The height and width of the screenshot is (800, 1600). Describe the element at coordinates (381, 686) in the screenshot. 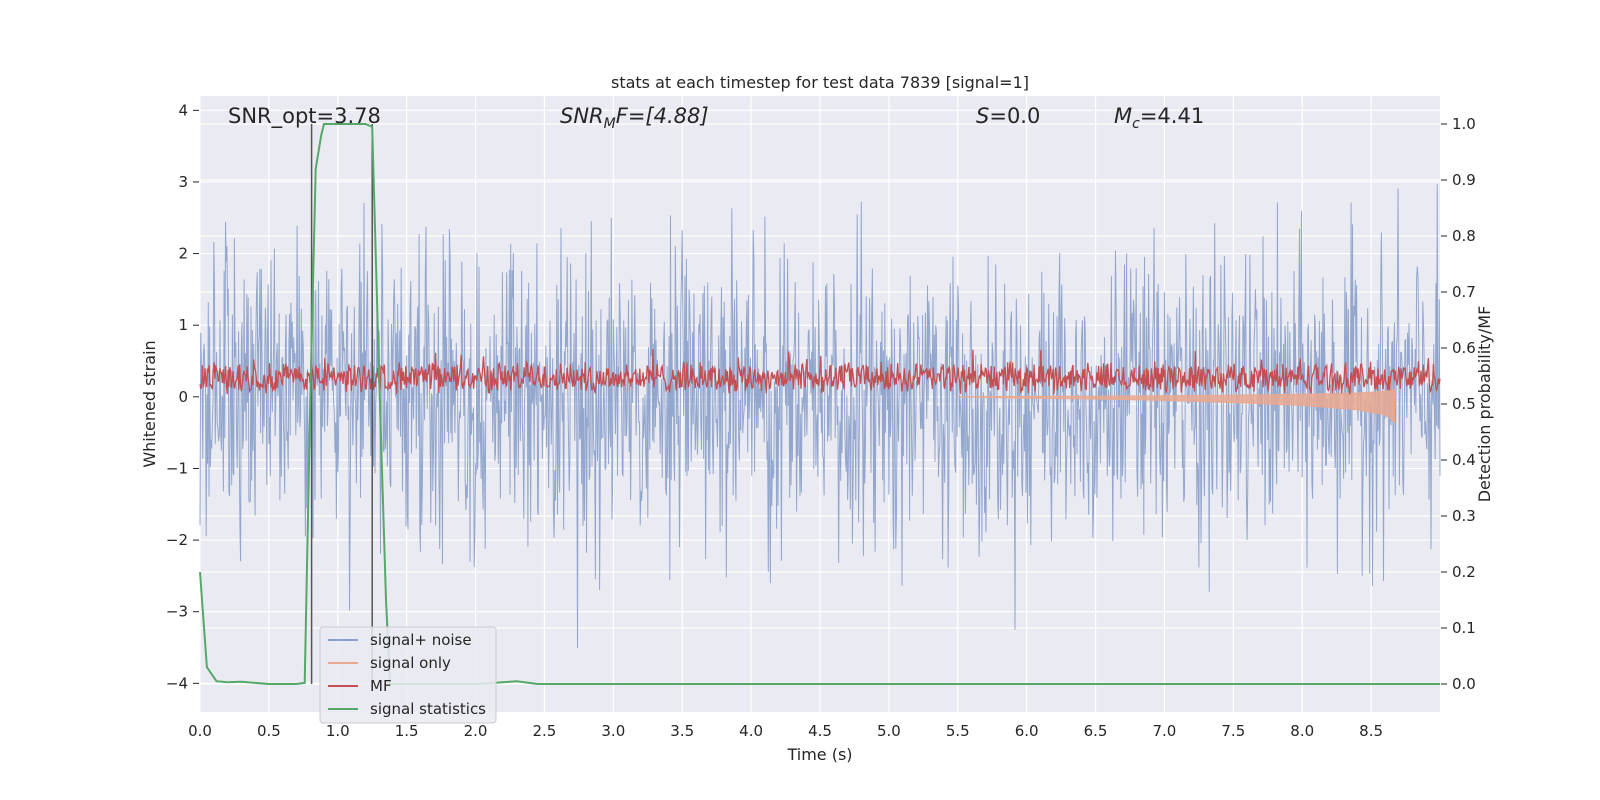

I see `legend-label-mf: MF` at that location.